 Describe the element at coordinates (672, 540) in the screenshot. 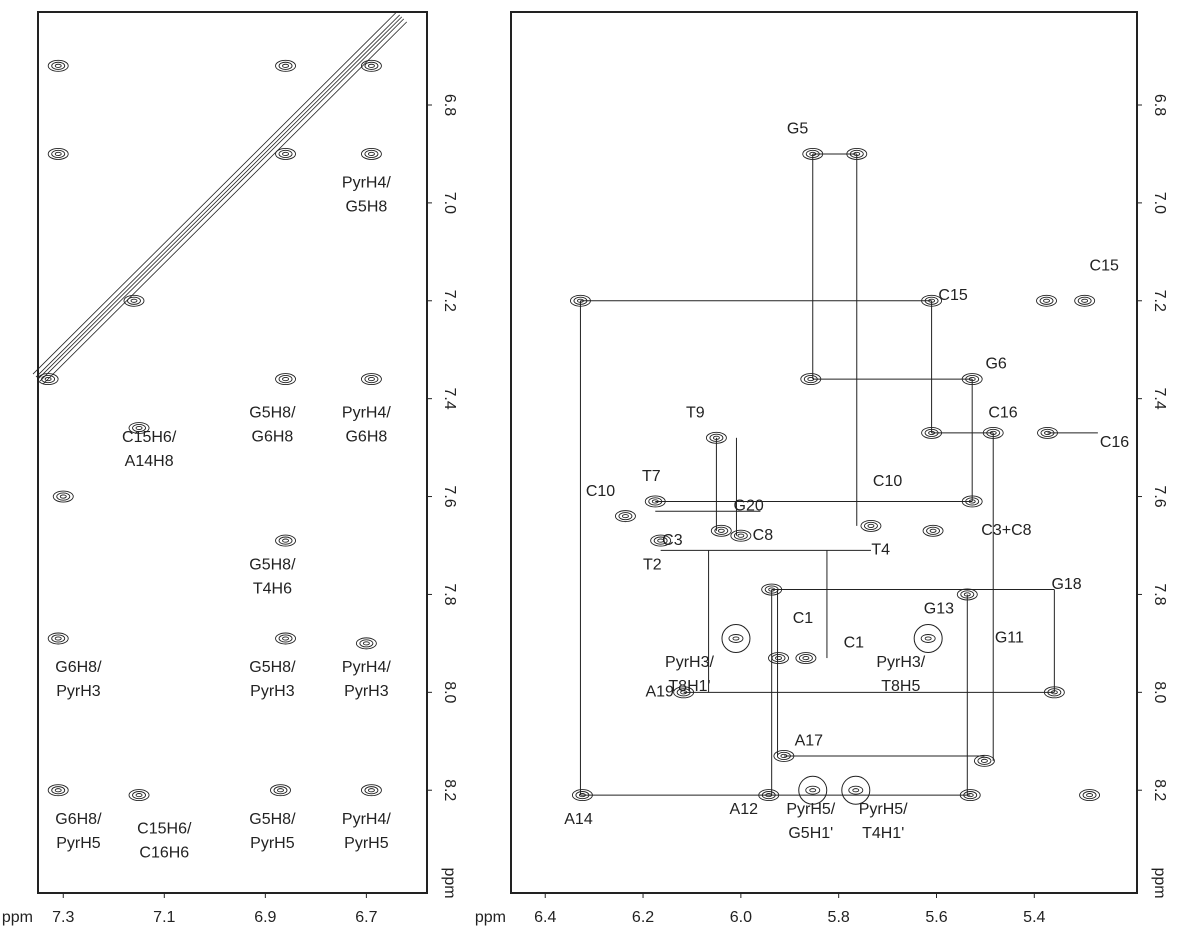

I see `peak-label: C3` at that location.